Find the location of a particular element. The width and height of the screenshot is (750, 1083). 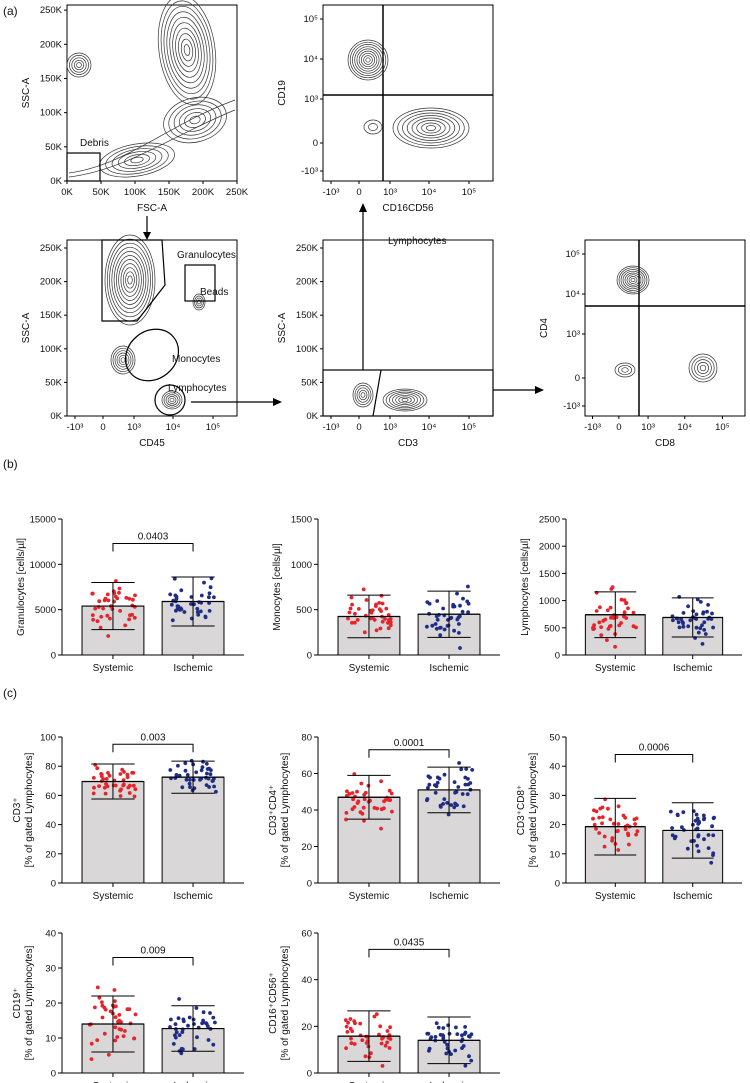

p-value: 0.003 is located at coordinates (152, 737).